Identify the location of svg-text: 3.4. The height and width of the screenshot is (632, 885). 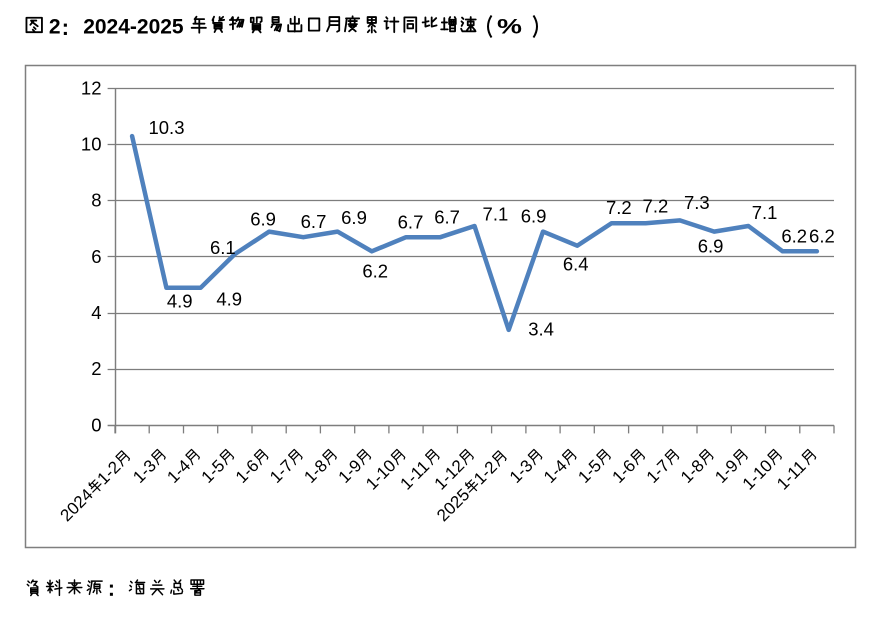
(541, 329).